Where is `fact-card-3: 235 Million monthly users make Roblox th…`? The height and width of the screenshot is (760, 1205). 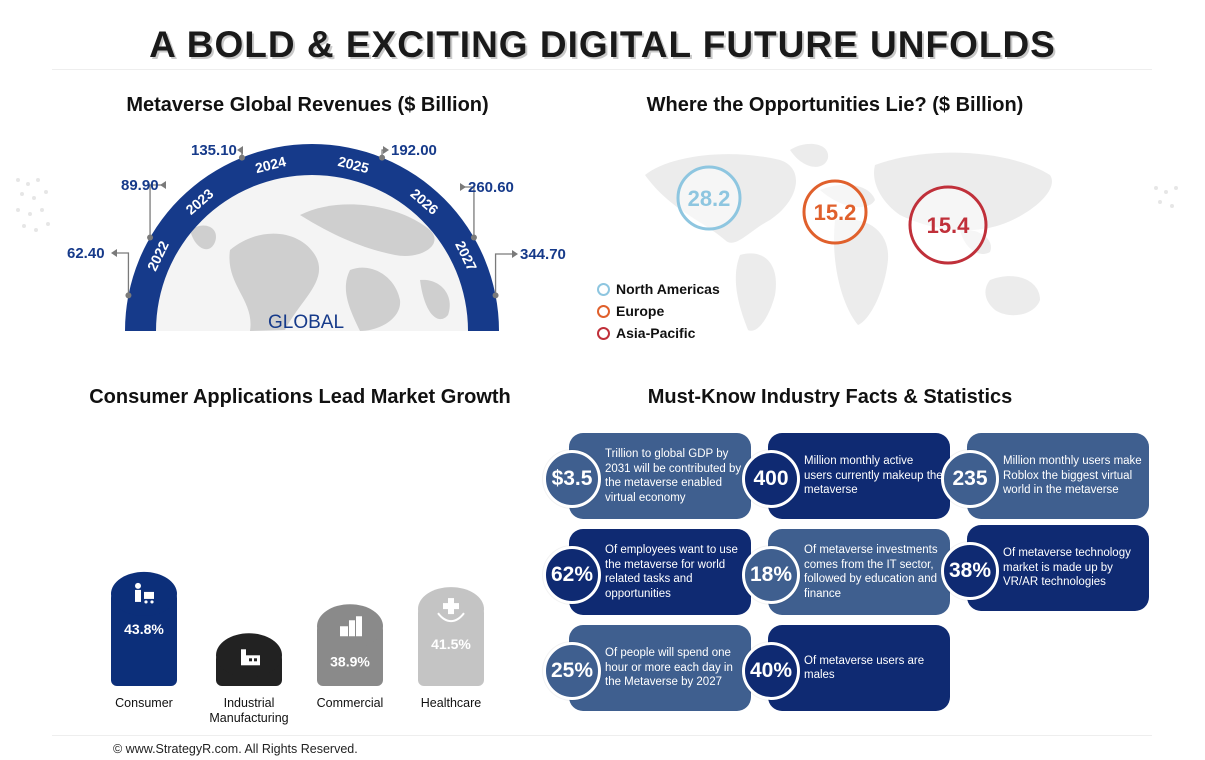 fact-card-3: 235 Million monthly users make Roblox th… is located at coordinates (1045, 476).